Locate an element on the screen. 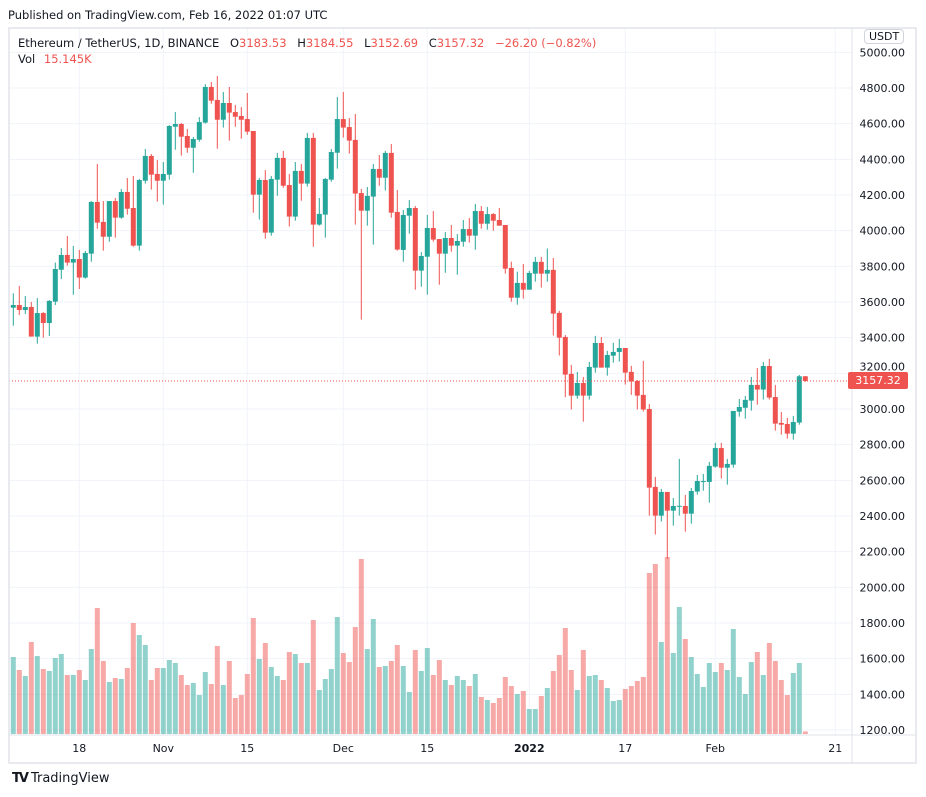 This screenshot has width=926, height=797. volume-label: Vol is located at coordinates (27, 59).